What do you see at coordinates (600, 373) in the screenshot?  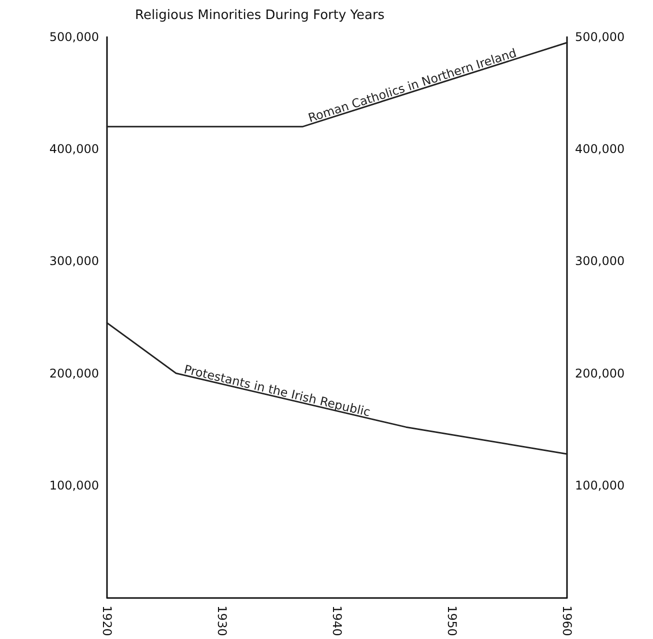 I see `y2-tick-label: 200,000` at bounding box center [600, 373].